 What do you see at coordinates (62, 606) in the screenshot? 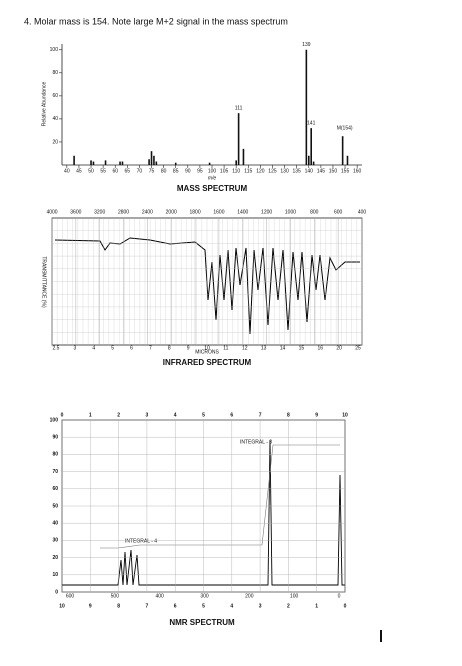
I see `ppm-label: 10` at bounding box center [62, 606].